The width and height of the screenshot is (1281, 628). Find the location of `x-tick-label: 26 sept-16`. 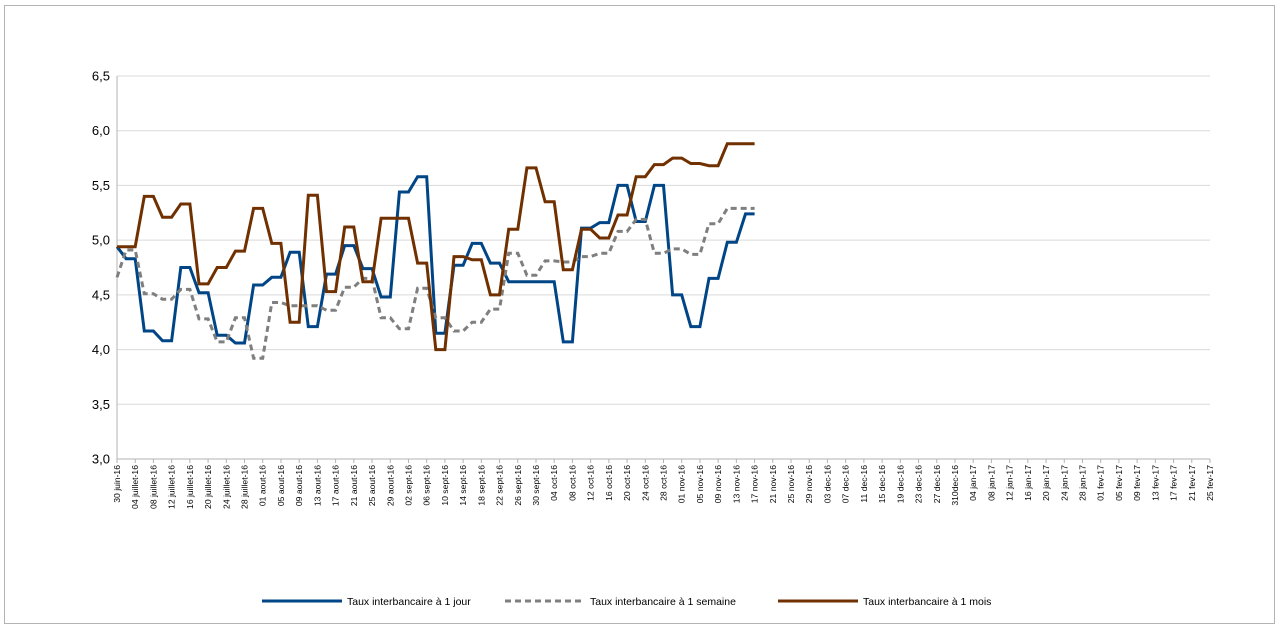

x-tick-label: 26 sept-16 is located at coordinates (518, 485).